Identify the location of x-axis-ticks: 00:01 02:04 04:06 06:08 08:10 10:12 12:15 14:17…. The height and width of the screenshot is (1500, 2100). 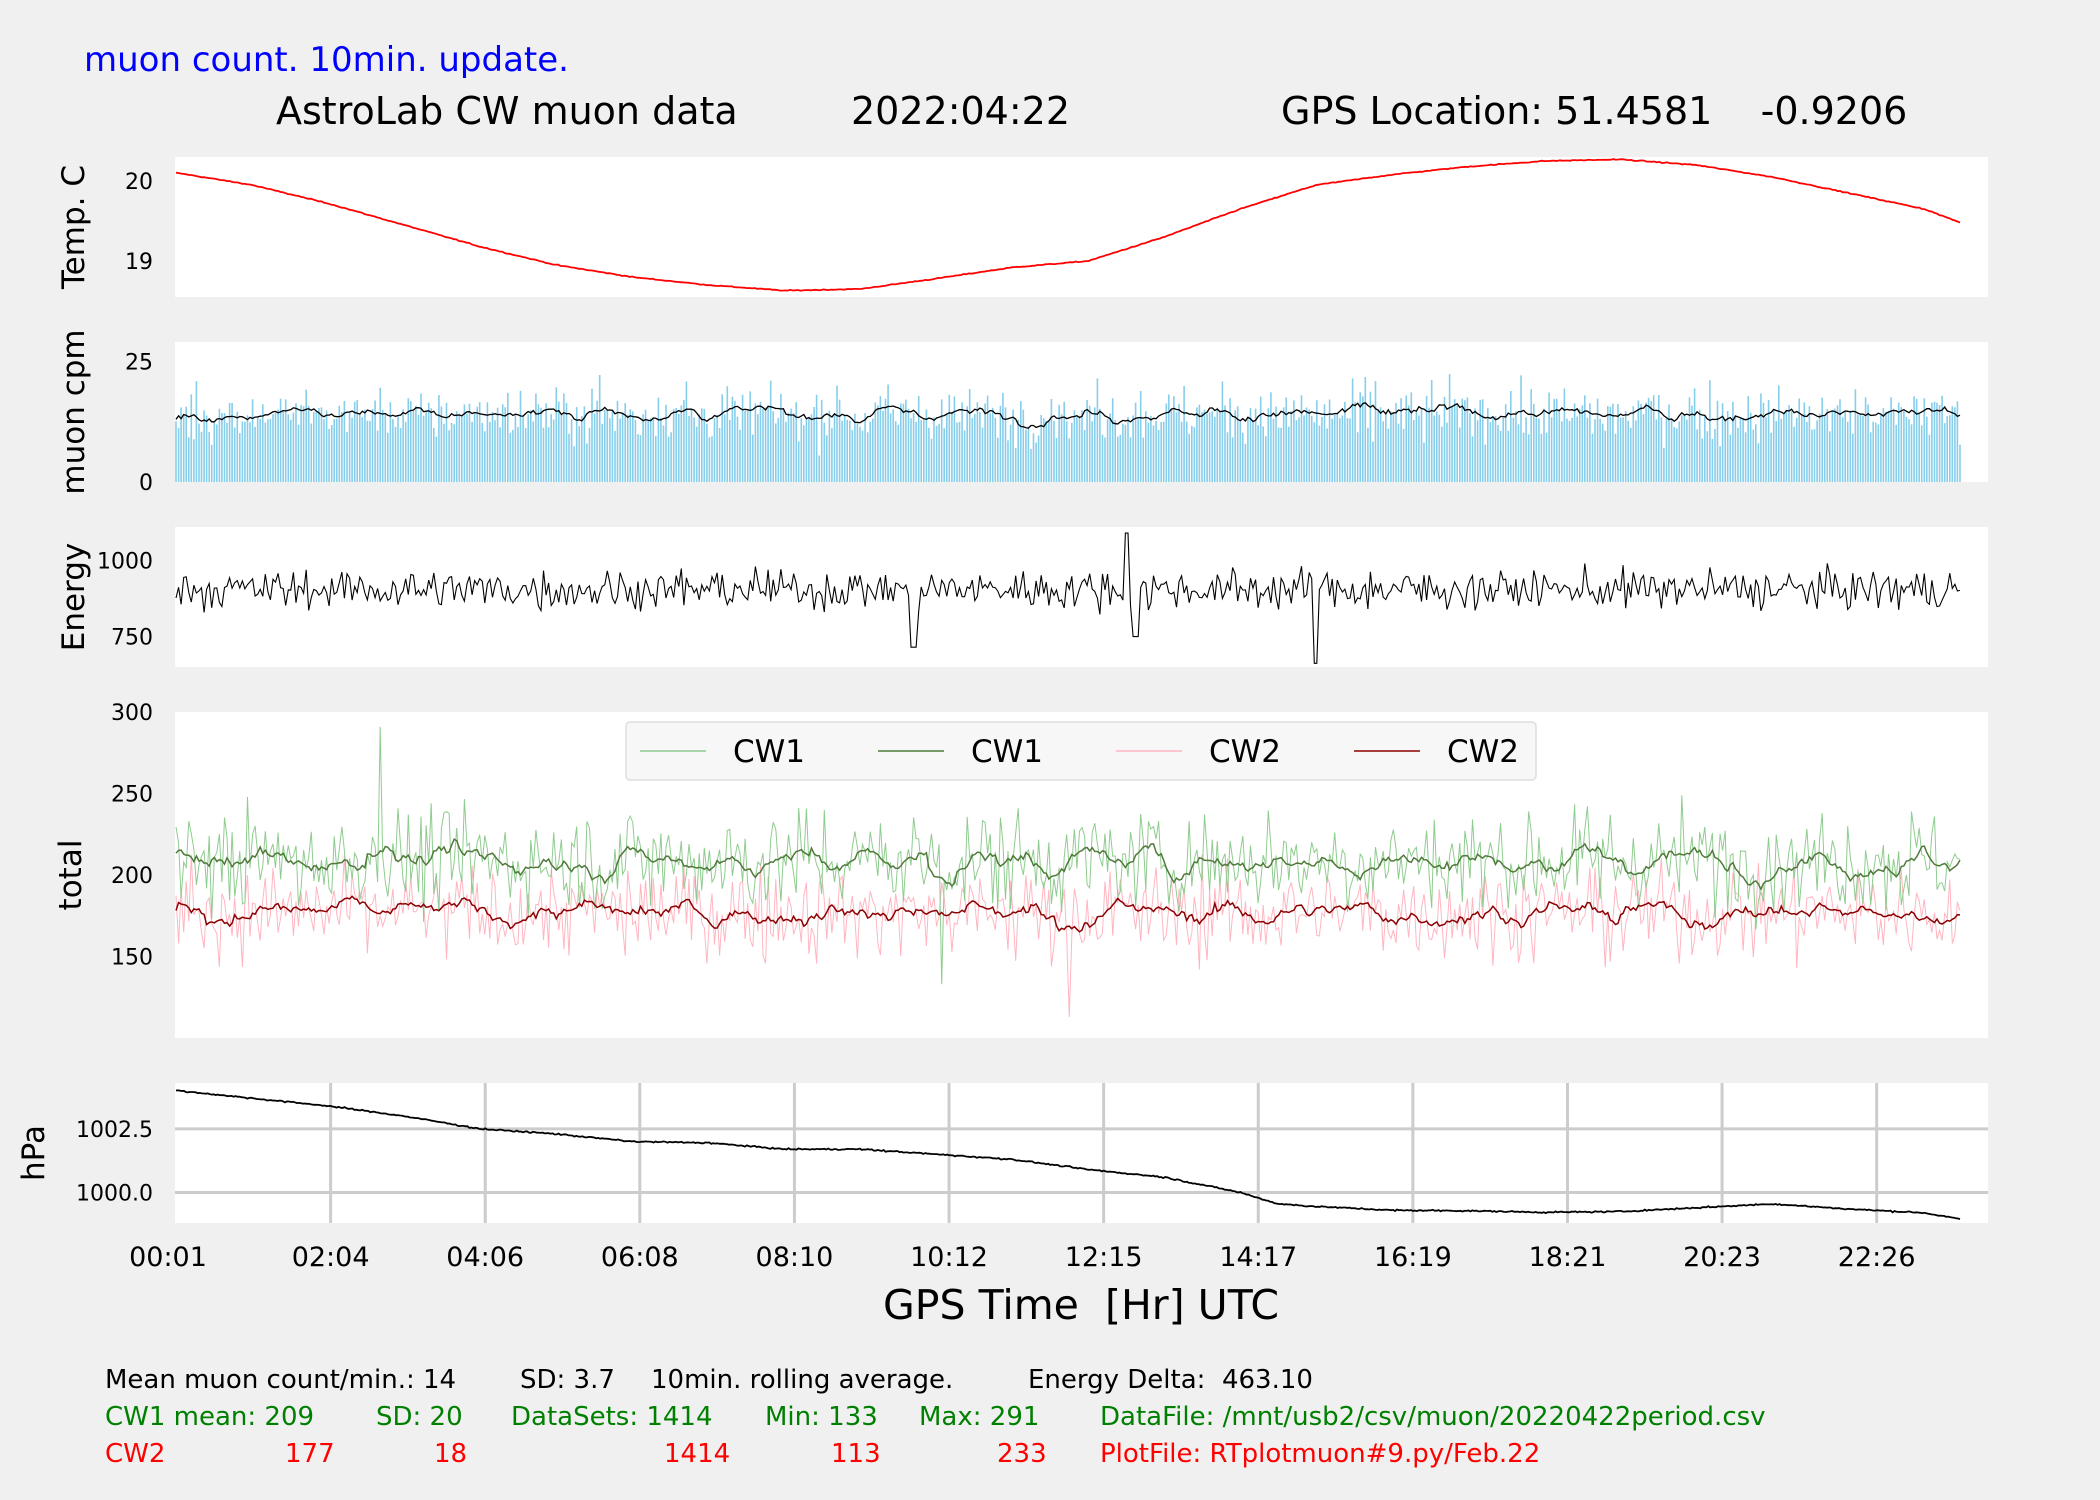
(1022, 1257).